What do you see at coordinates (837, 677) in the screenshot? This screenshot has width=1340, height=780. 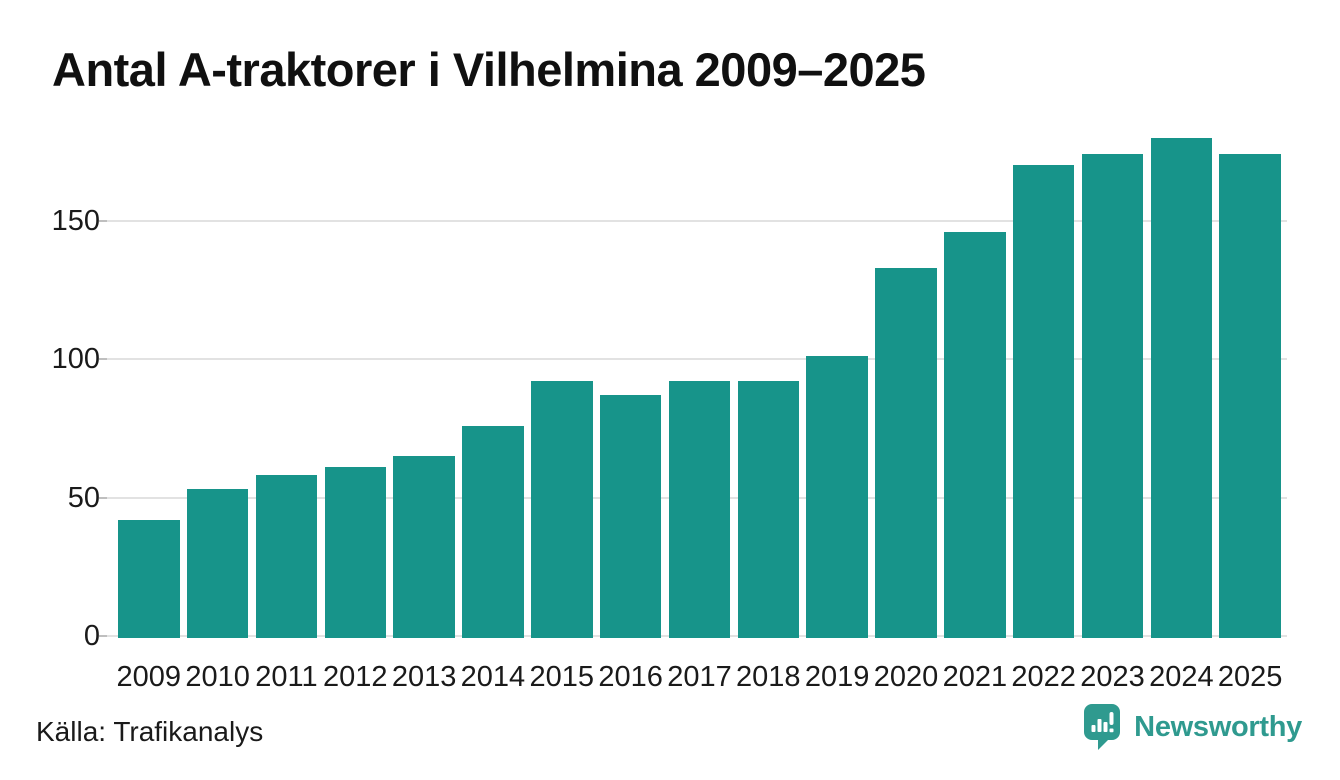 I see `x-axis-label-2019: 2019` at bounding box center [837, 677].